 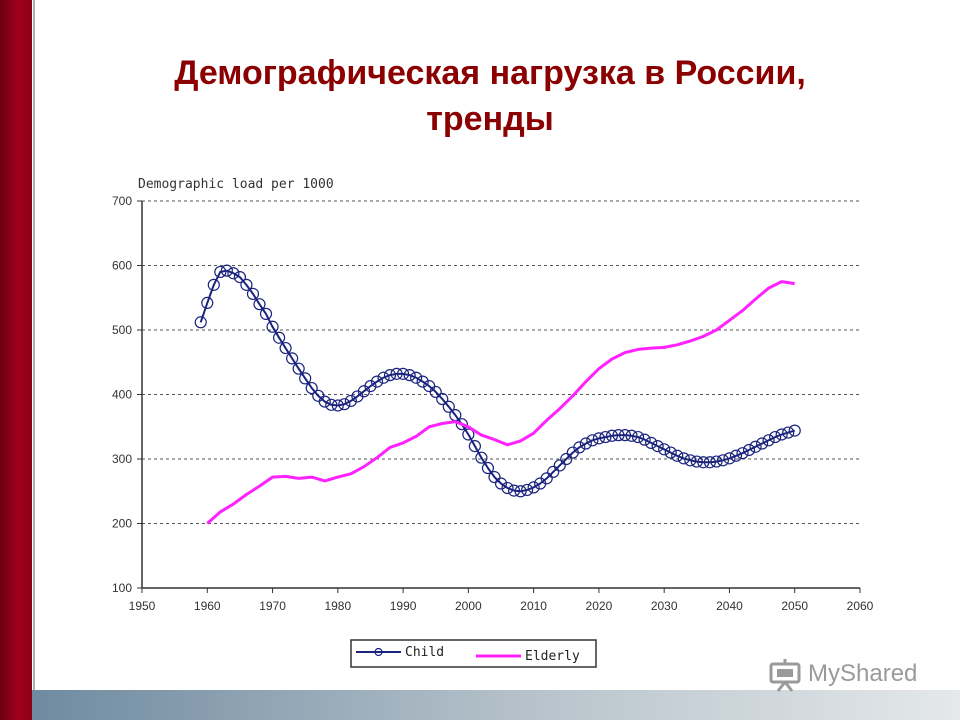 I want to click on legend-marker-child, so click(x=378, y=652).